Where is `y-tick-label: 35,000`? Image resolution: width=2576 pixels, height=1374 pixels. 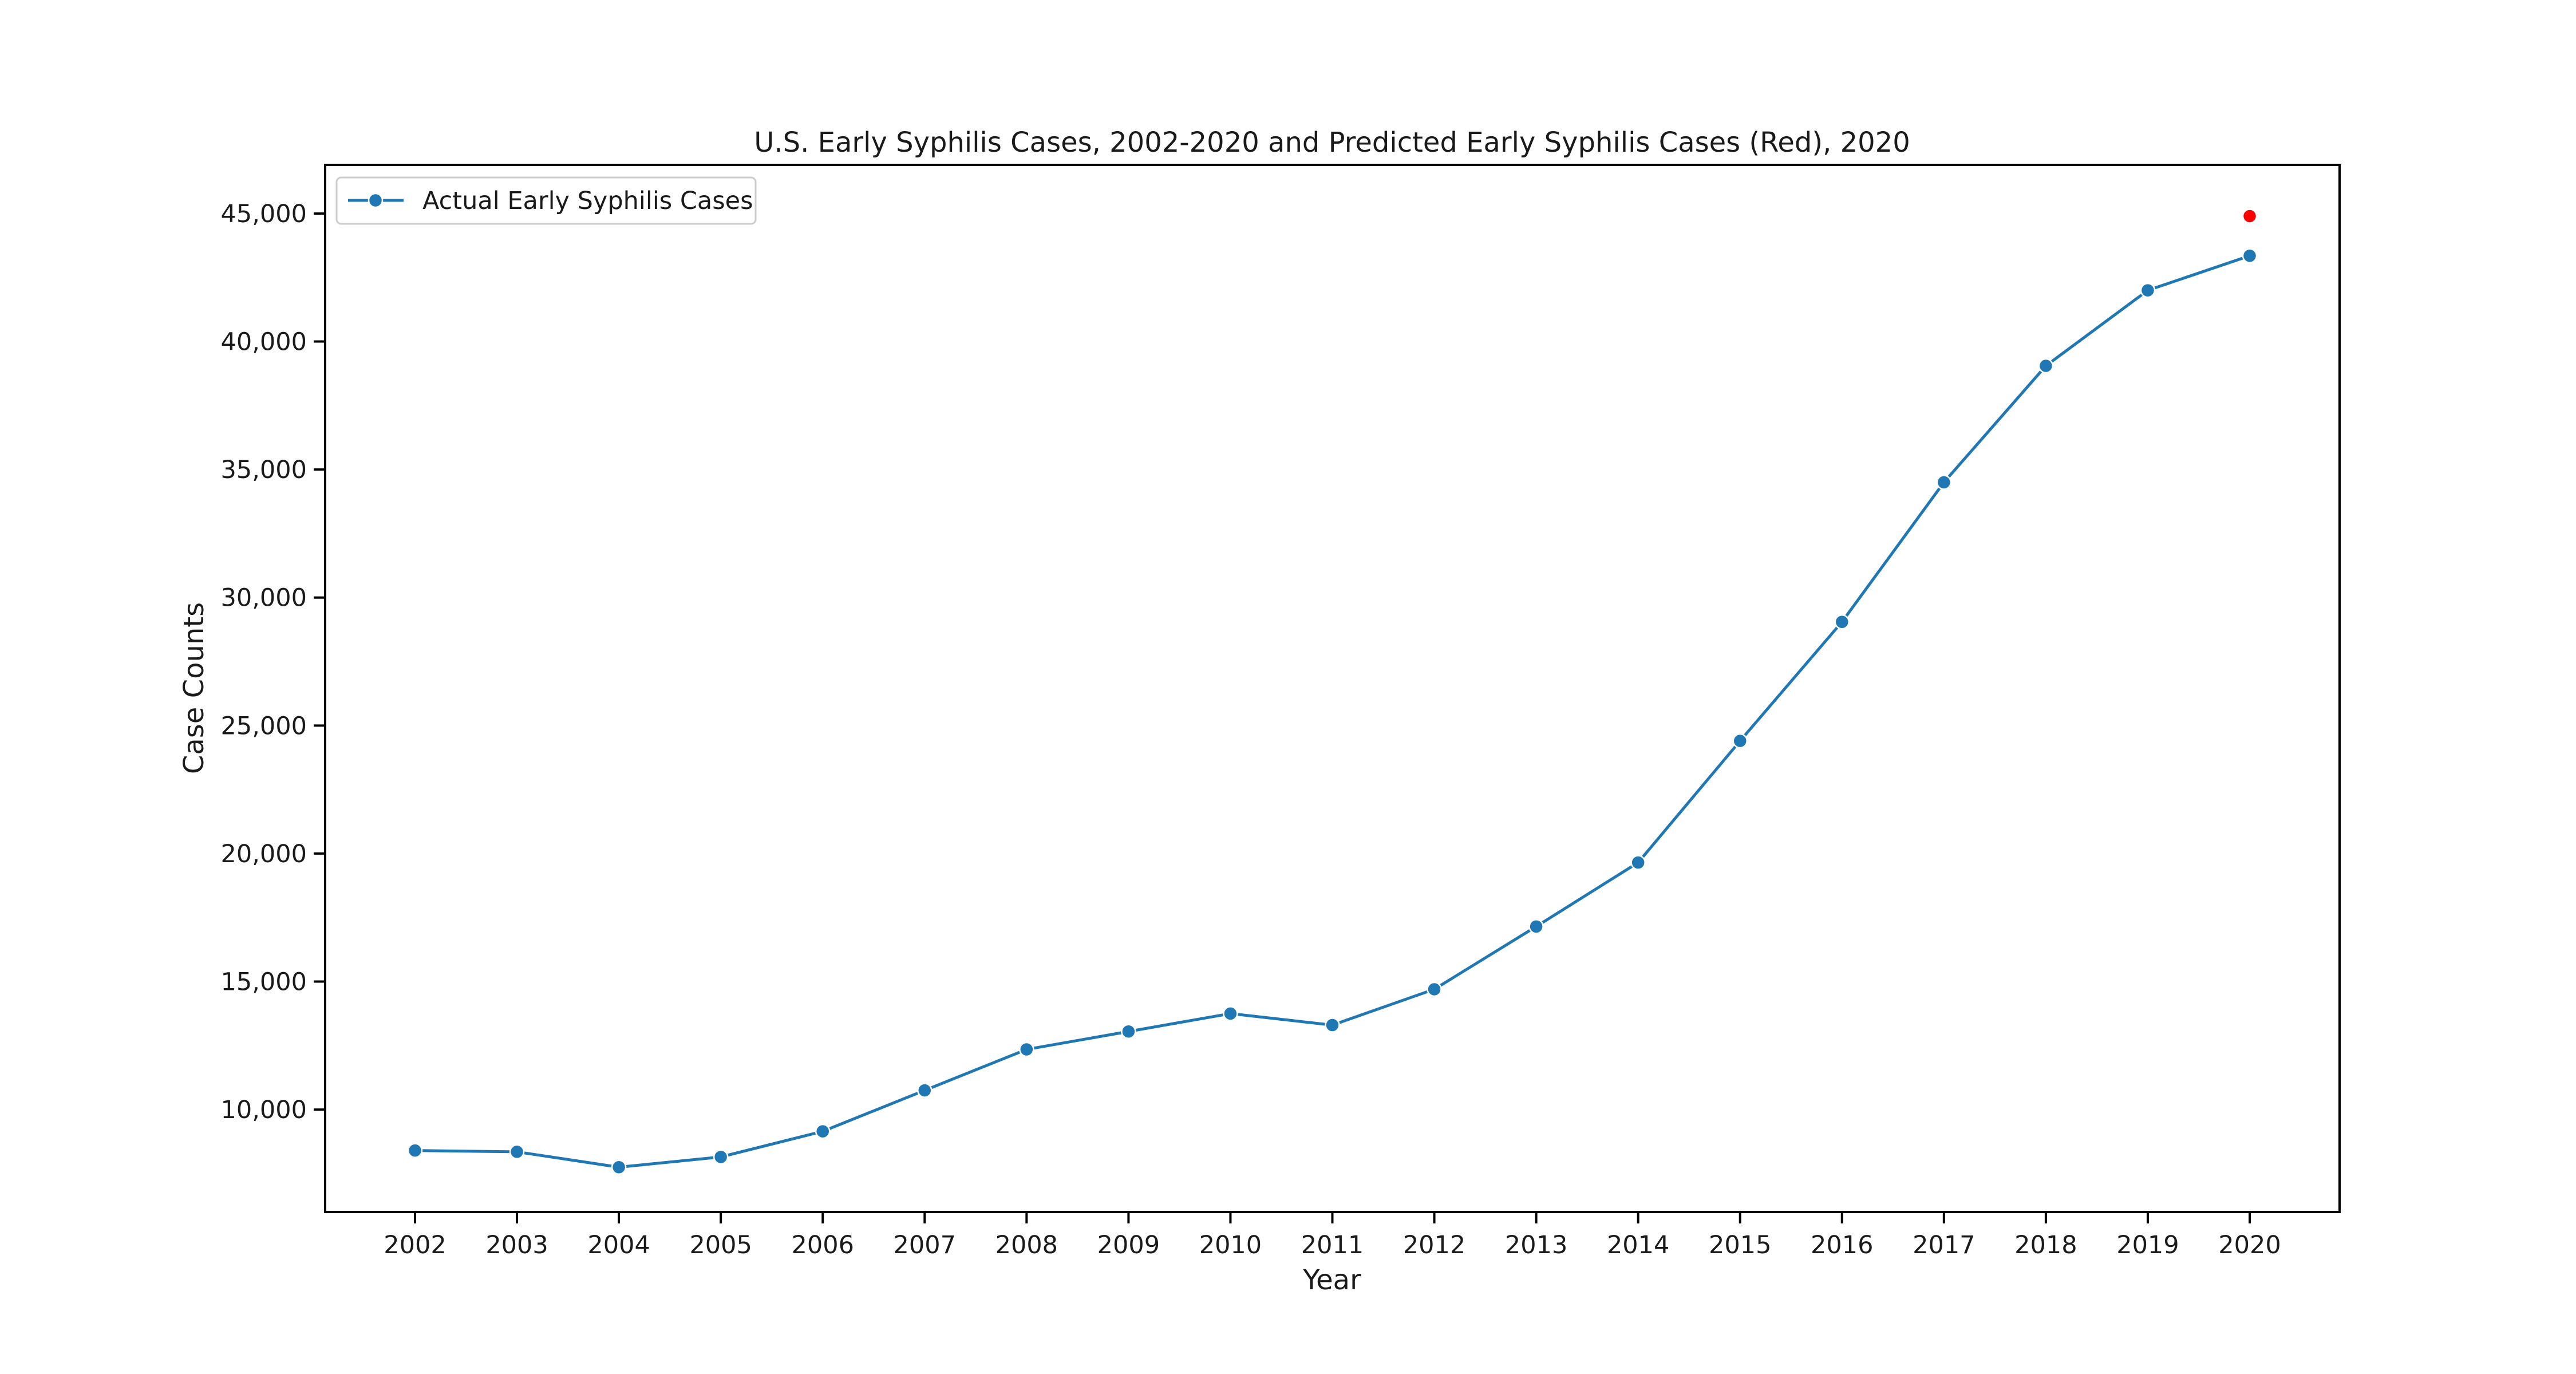
y-tick-label: 35,000 is located at coordinates (264, 470).